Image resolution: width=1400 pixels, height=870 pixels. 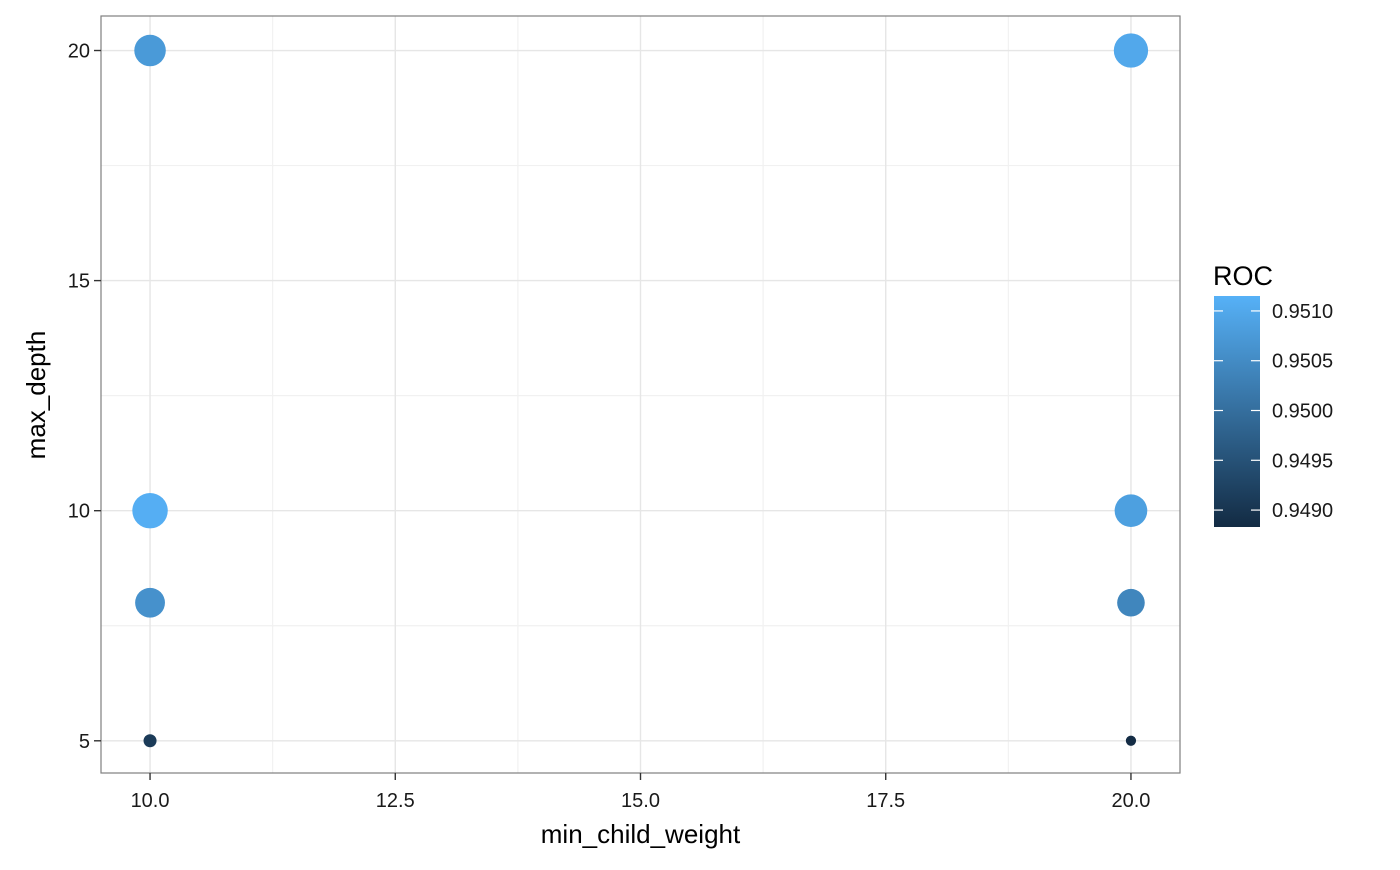 I want to click on legend-label: 0.9500, so click(x=1302, y=412).